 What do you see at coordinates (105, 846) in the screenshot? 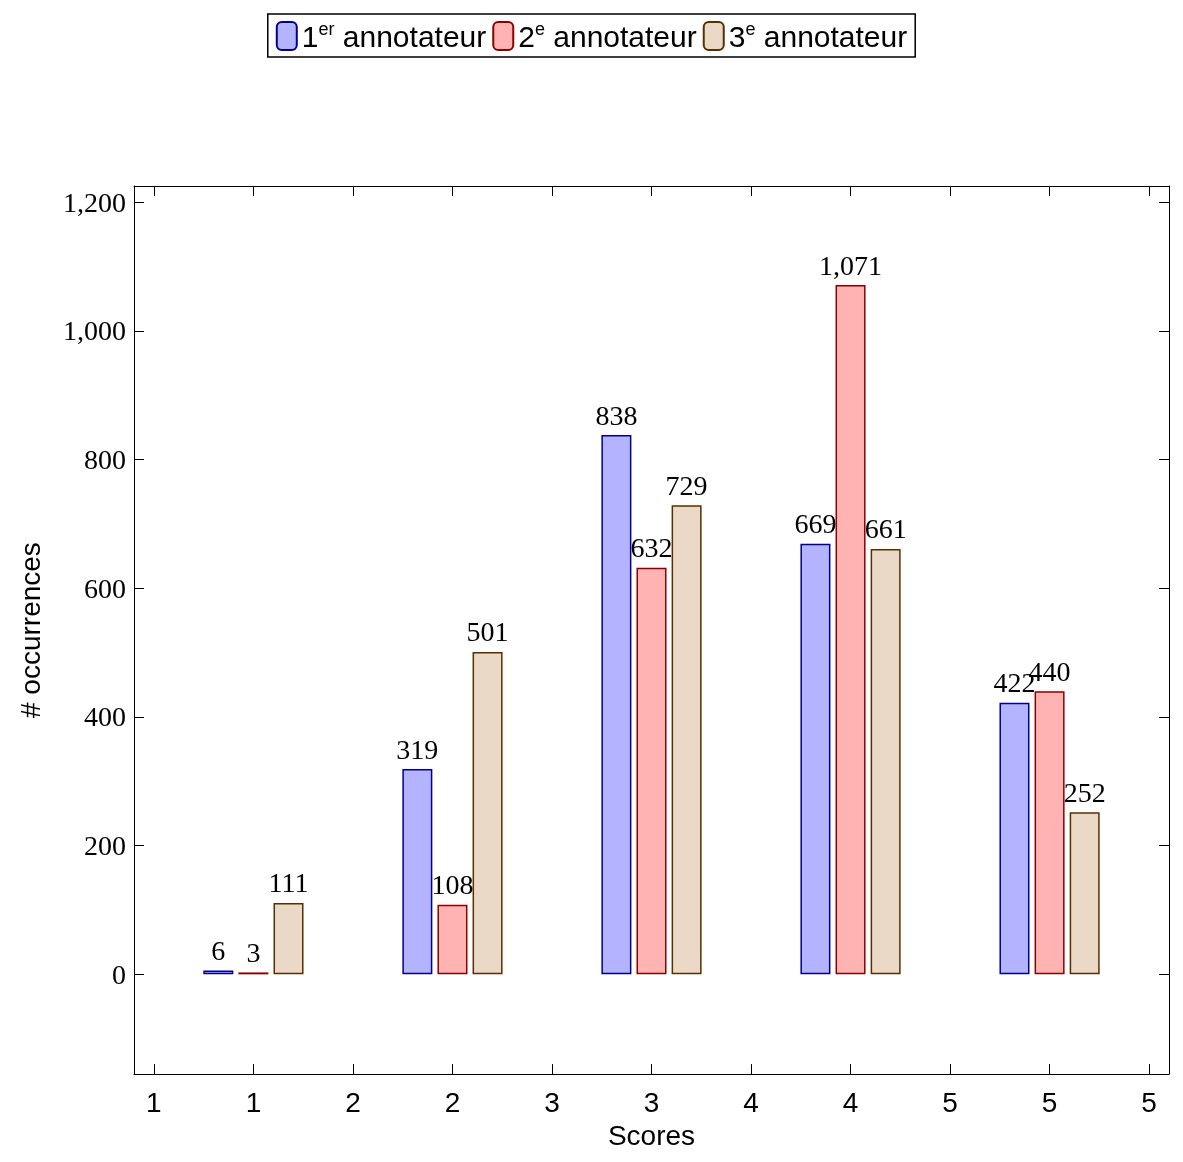
I see `y-tick-label: 200` at bounding box center [105, 846].